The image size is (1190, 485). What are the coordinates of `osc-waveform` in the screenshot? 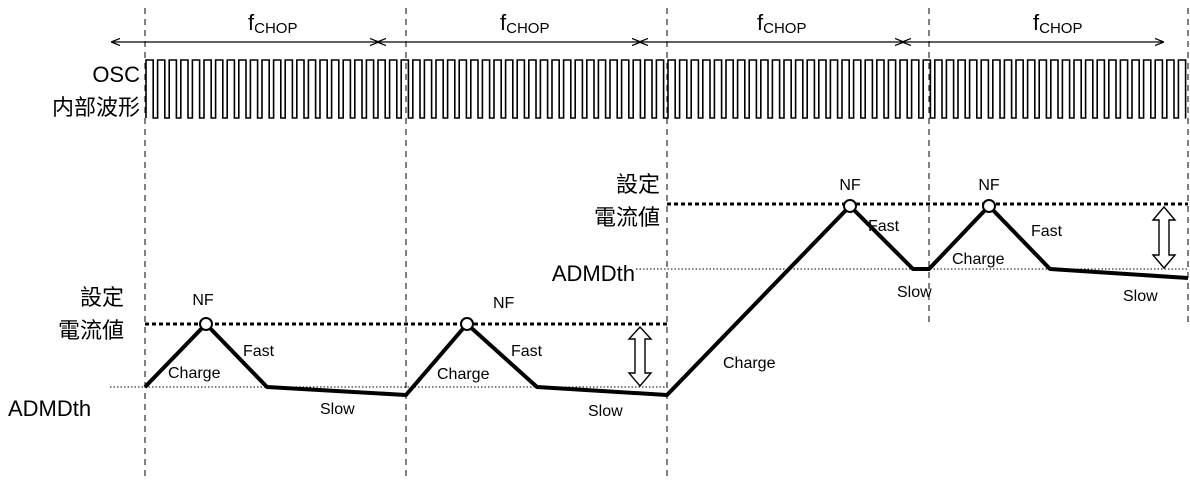 It's located at (666, 89).